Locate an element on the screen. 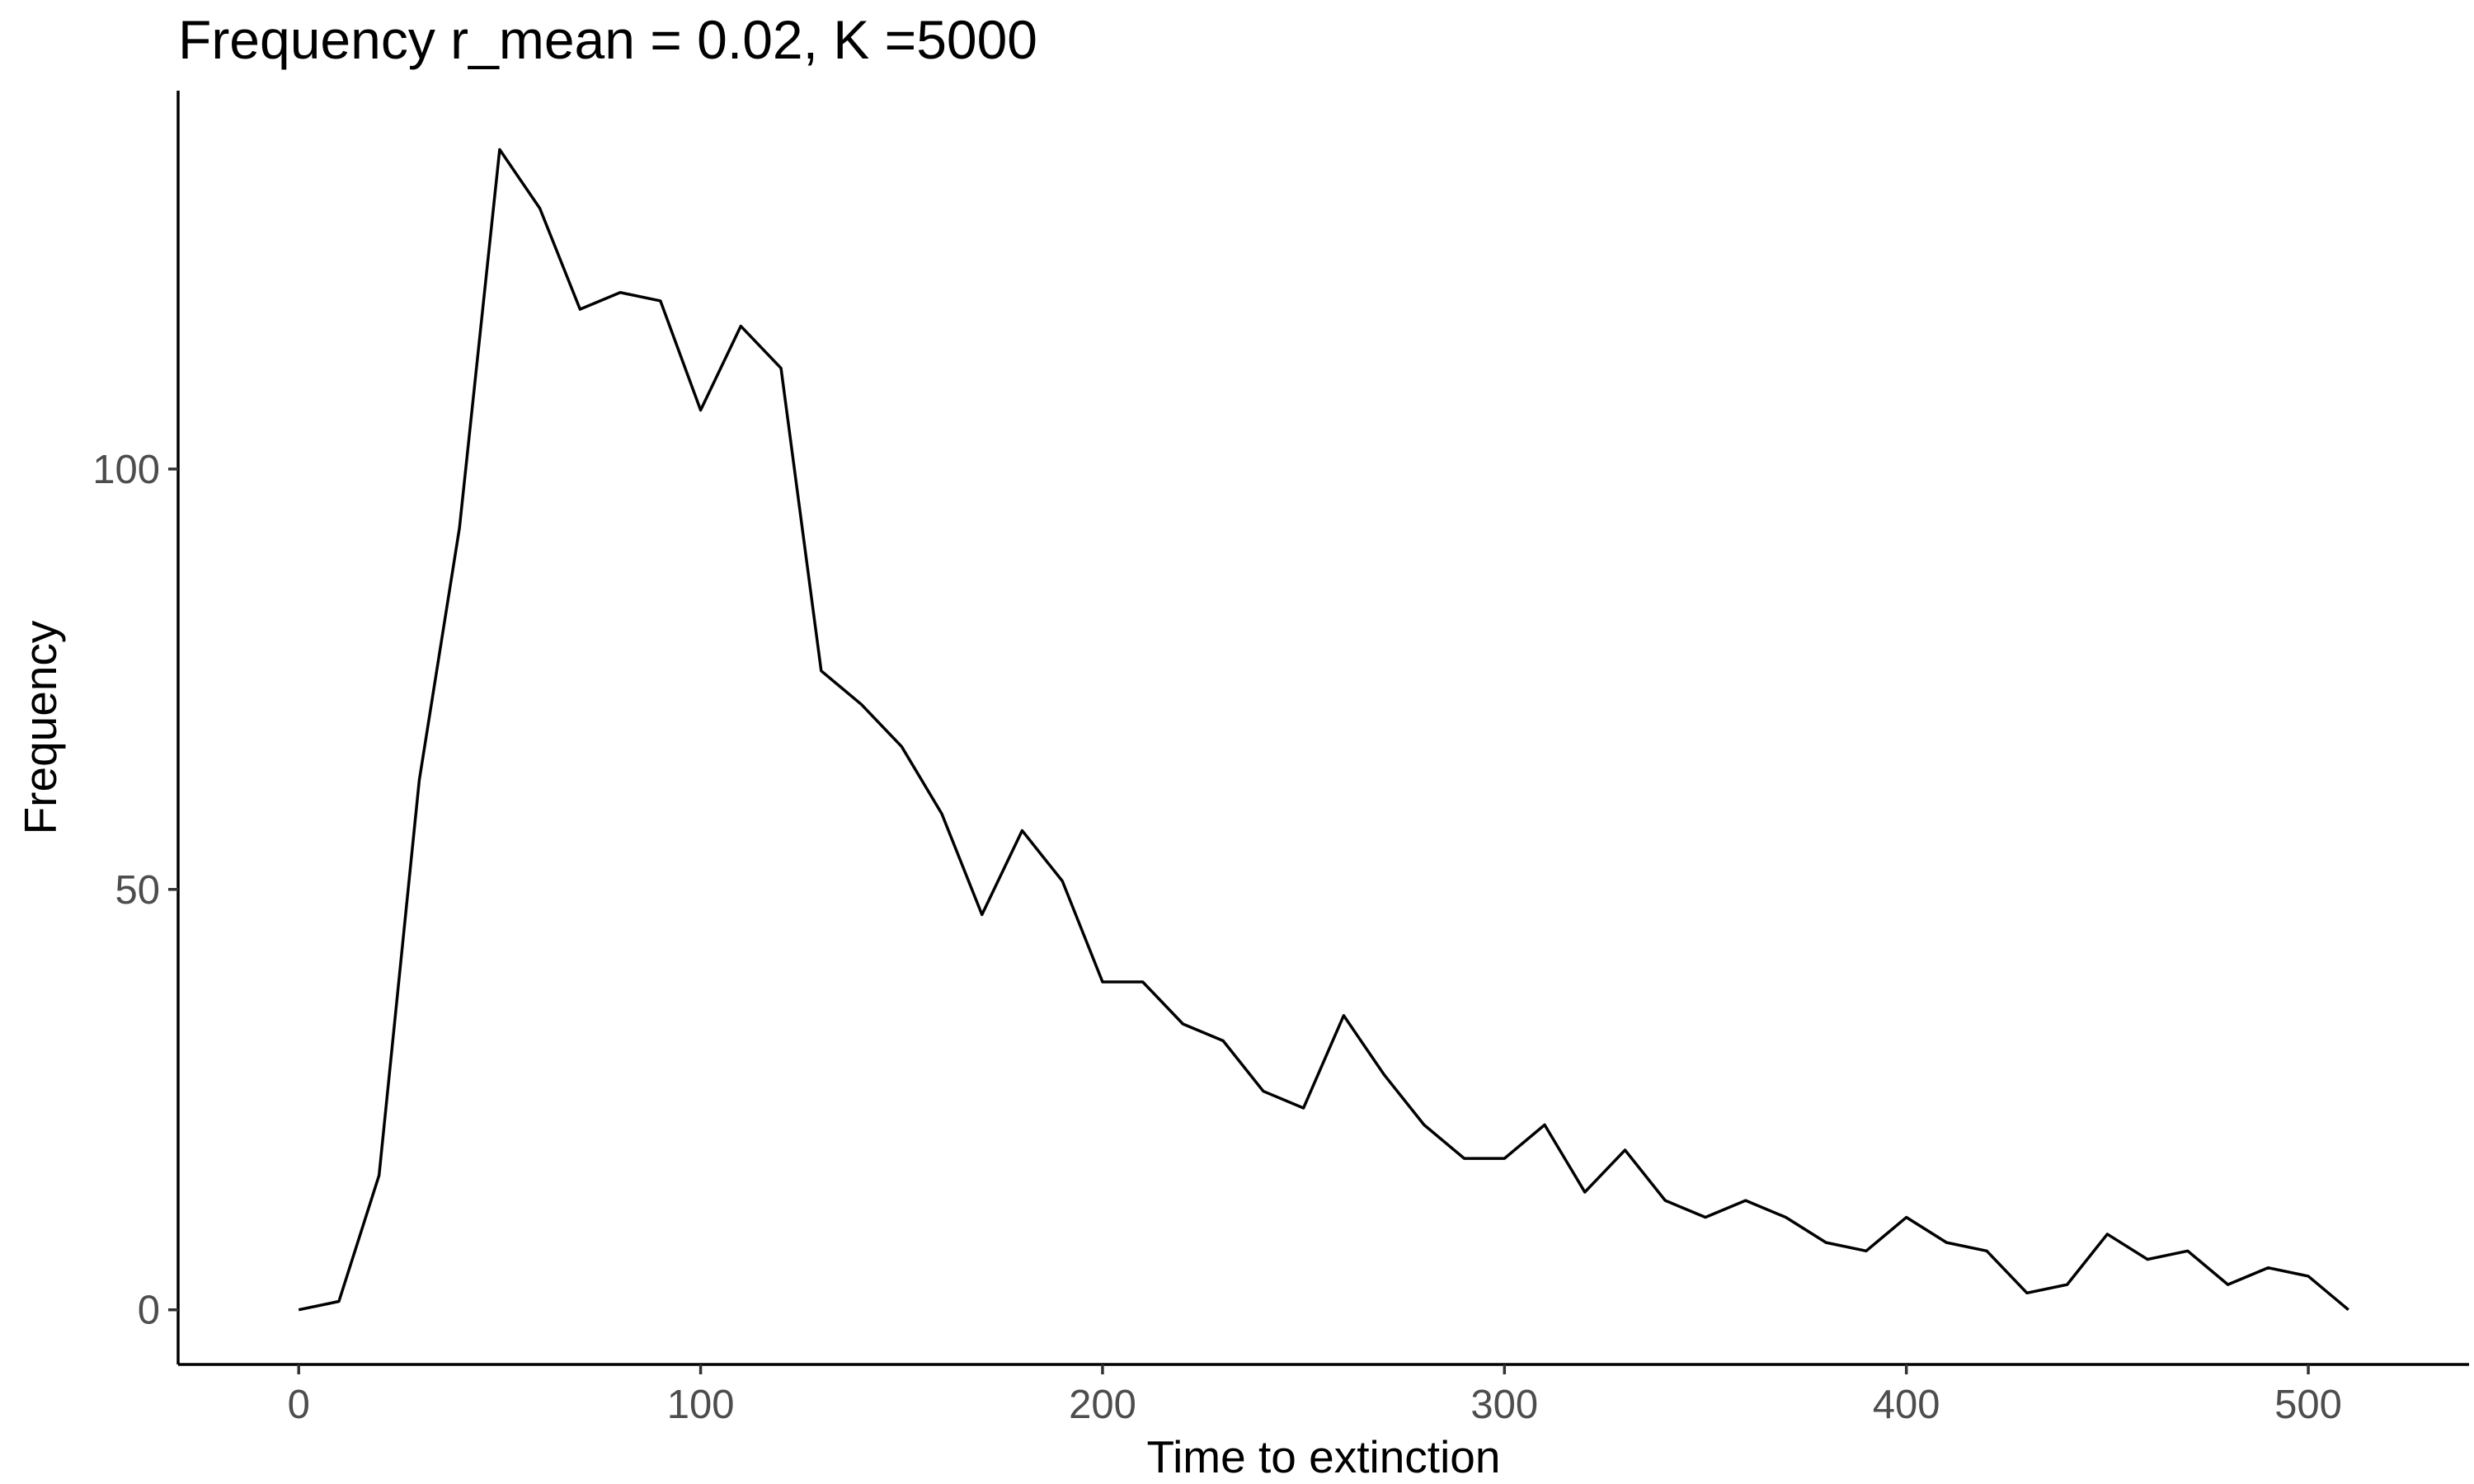  x-tick-label: 300 is located at coordinates (1504, 1405).